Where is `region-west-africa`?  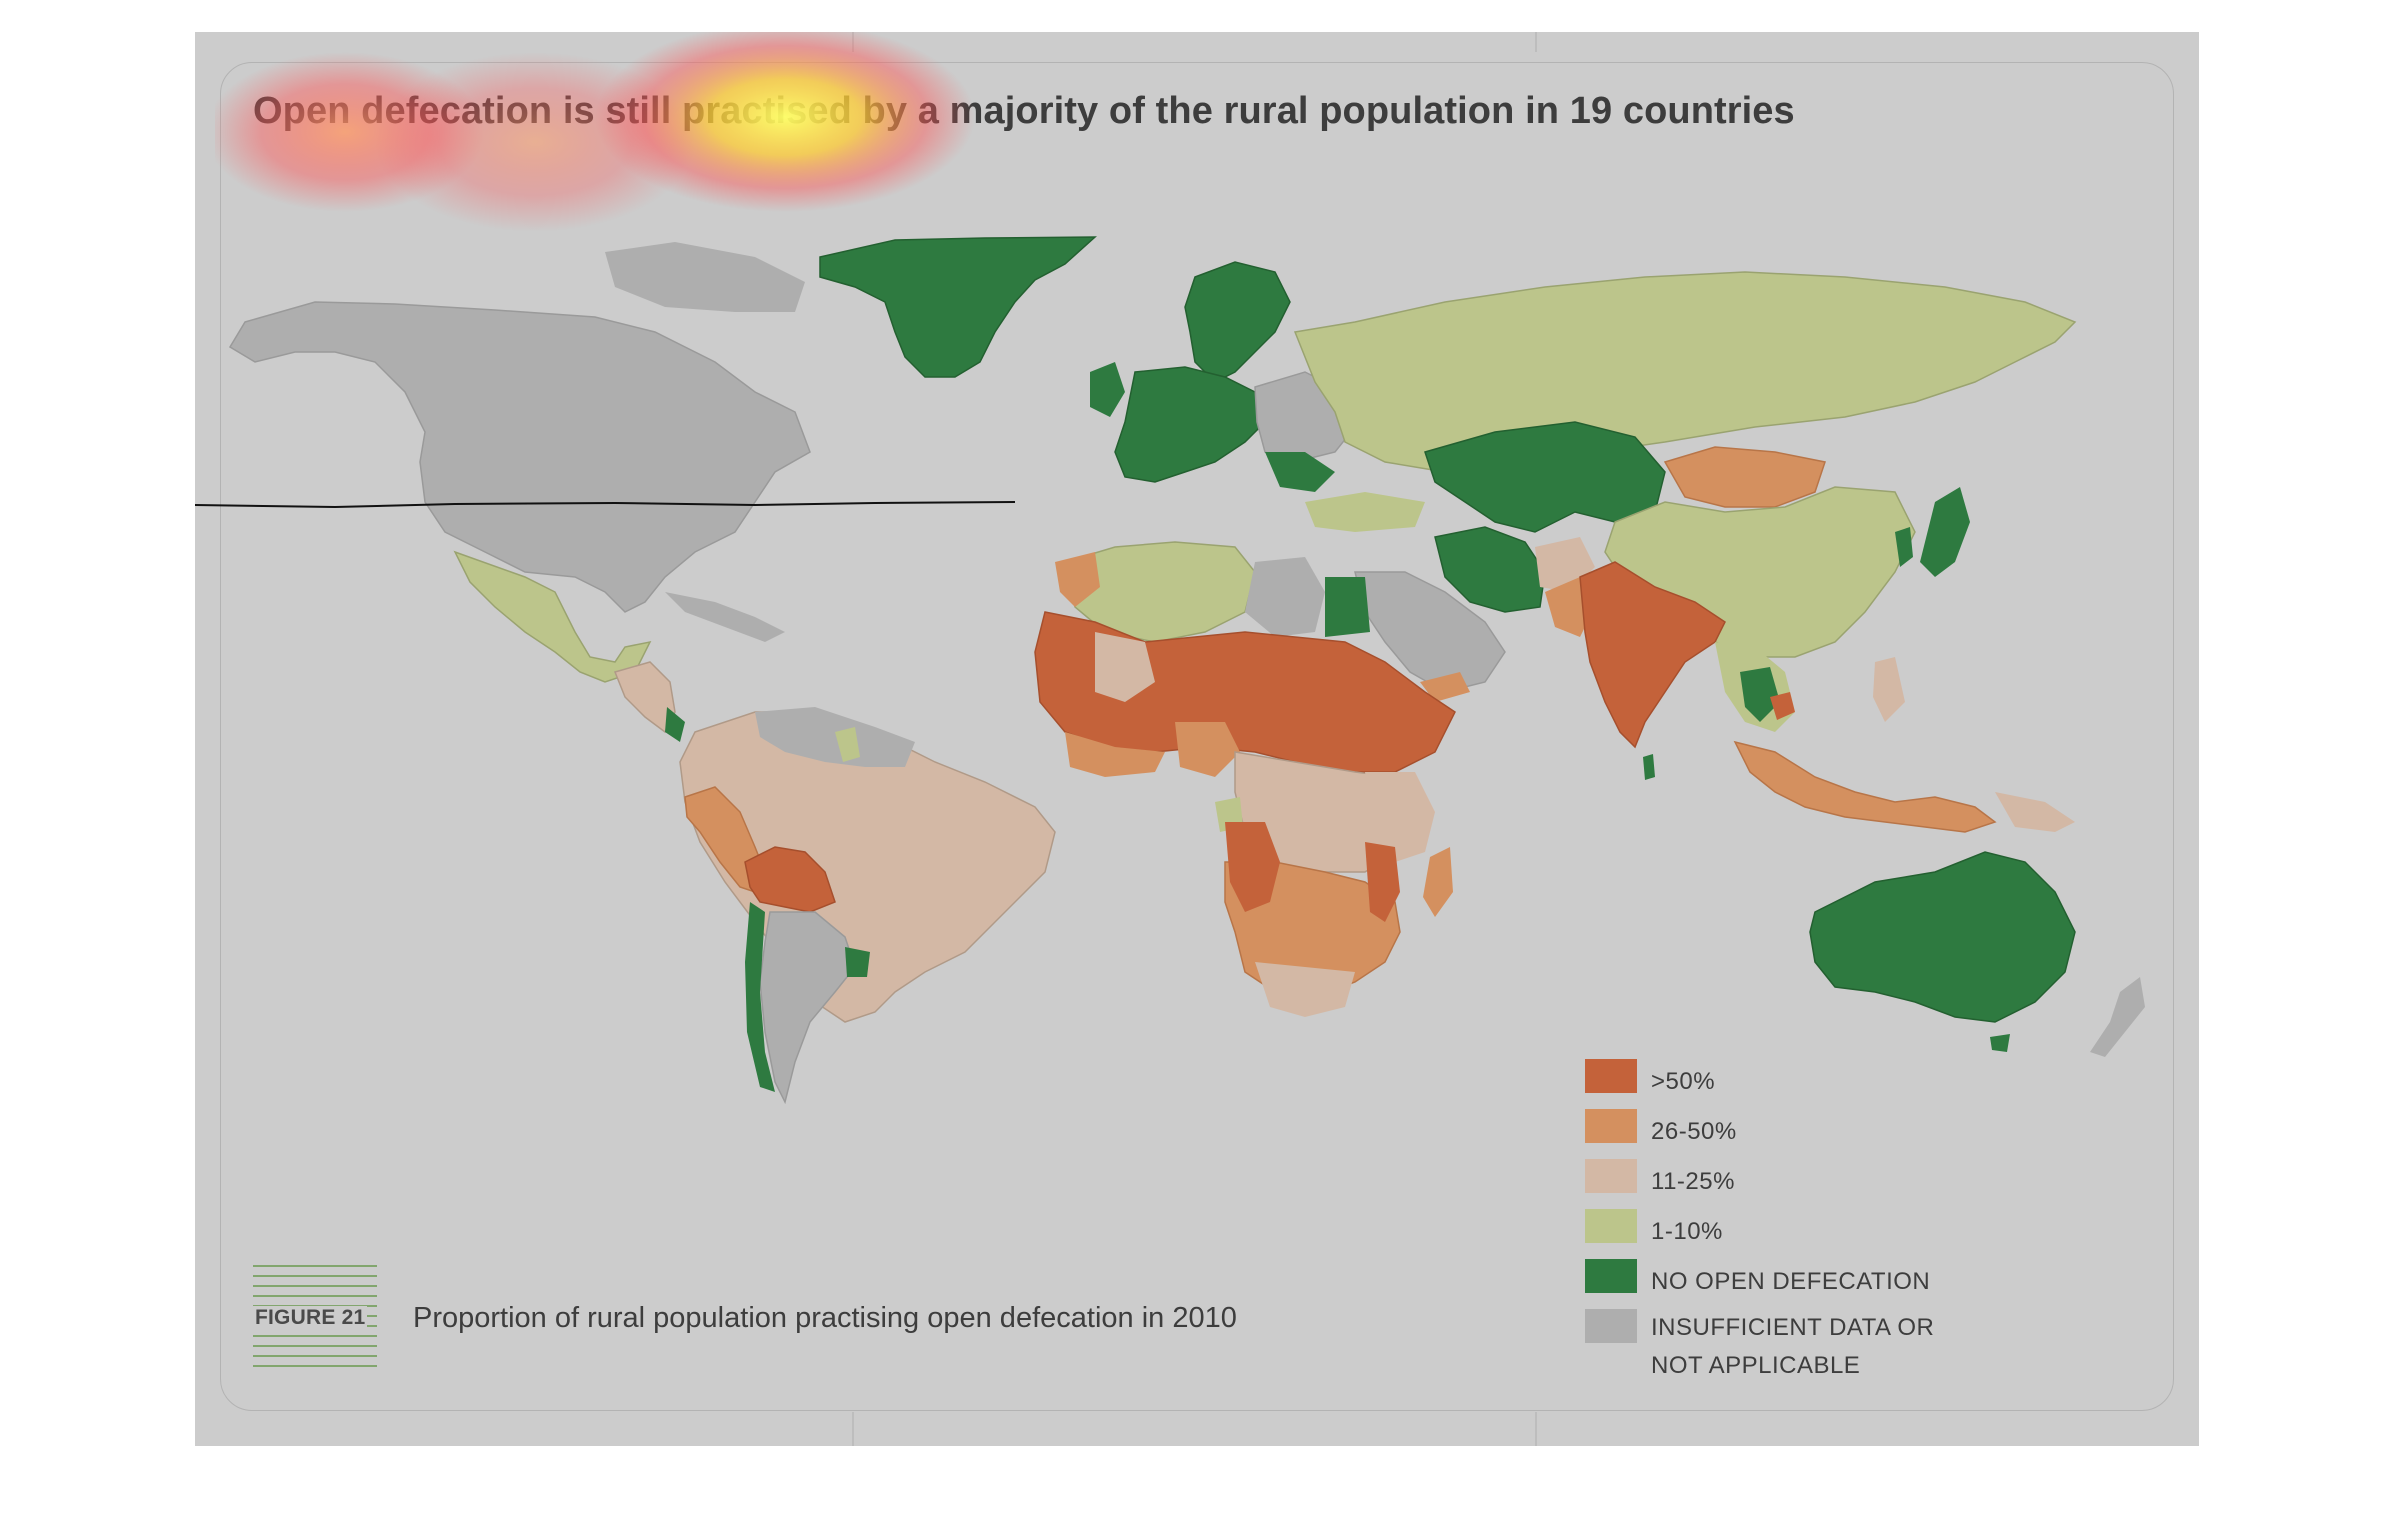
region-west-africa is located at coordinates (1125, 667).